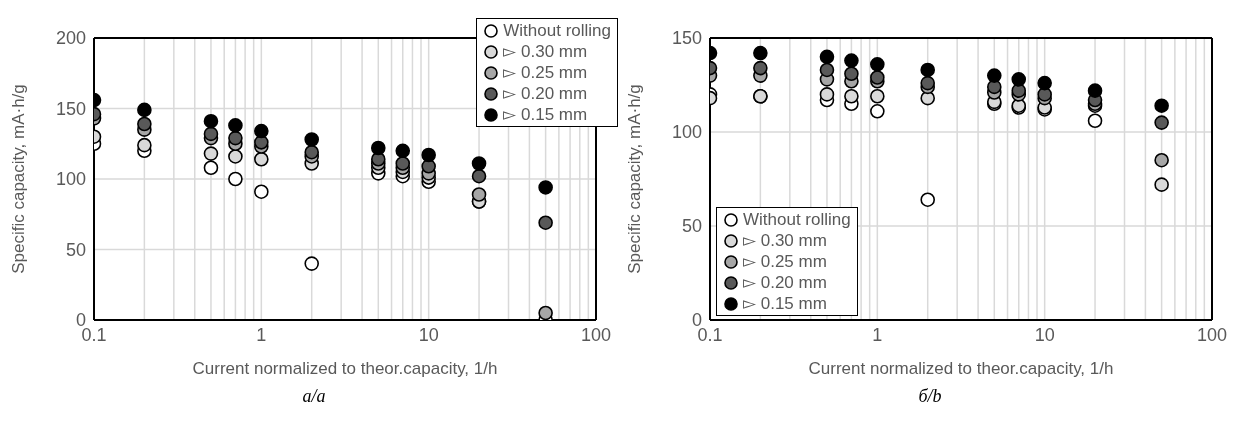  Describe the element at coordinates (314, 396) in the screenshot. I see `text: а/a` at that location.